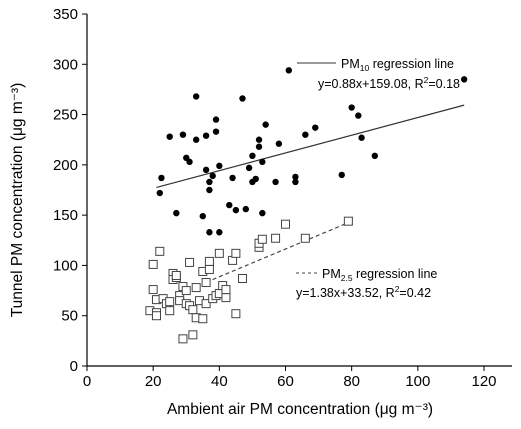 The image size is (521, 429). Describe the element at coordinates (351, 381) in the screenshot. I see `x-tick-label: 80` at that location.